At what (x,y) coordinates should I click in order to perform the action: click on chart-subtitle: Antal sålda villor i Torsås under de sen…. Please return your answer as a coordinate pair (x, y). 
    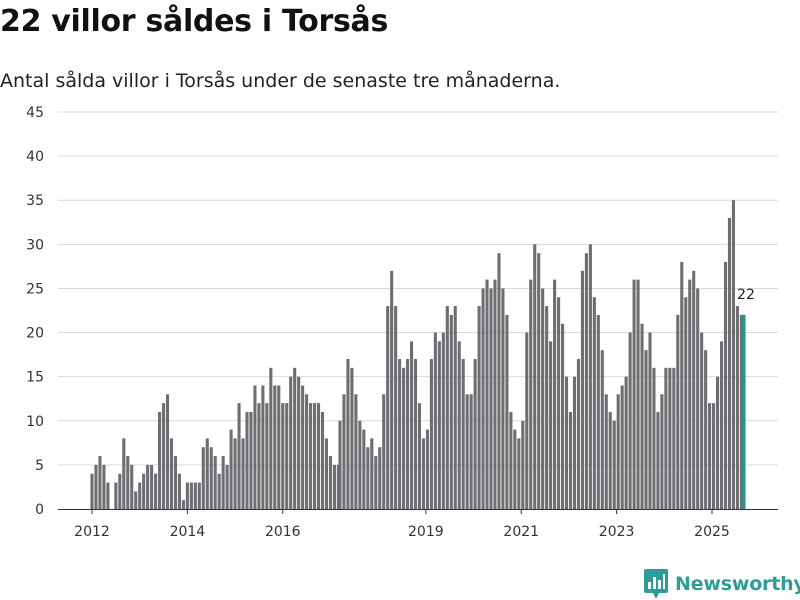
    Looking at the image, I should click on (280, 81).